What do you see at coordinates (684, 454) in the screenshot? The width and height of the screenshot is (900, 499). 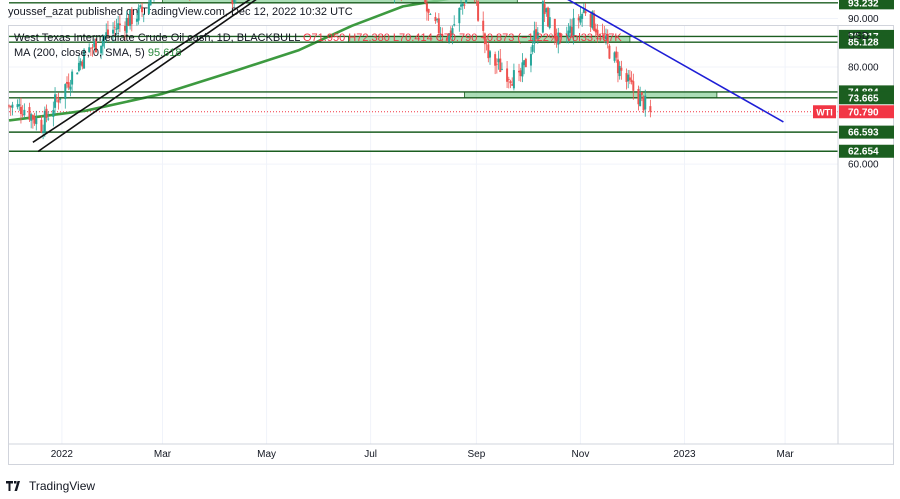 I see `time-tick-label: 2023` at bounding box center [684, 454].